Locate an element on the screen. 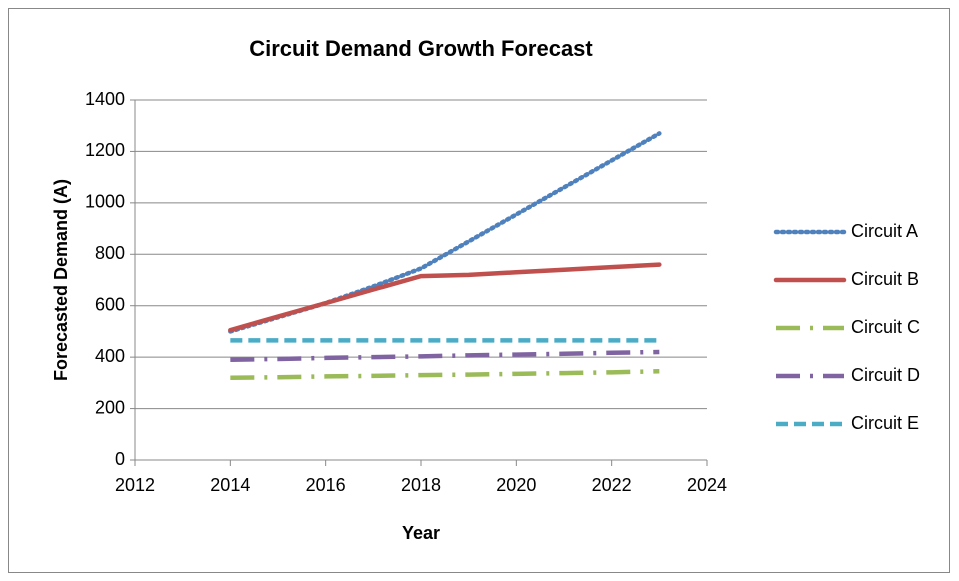 The height and width of the screenshot is (581, 959). y-tick-label: 0 is located at coordinates (120, 459).